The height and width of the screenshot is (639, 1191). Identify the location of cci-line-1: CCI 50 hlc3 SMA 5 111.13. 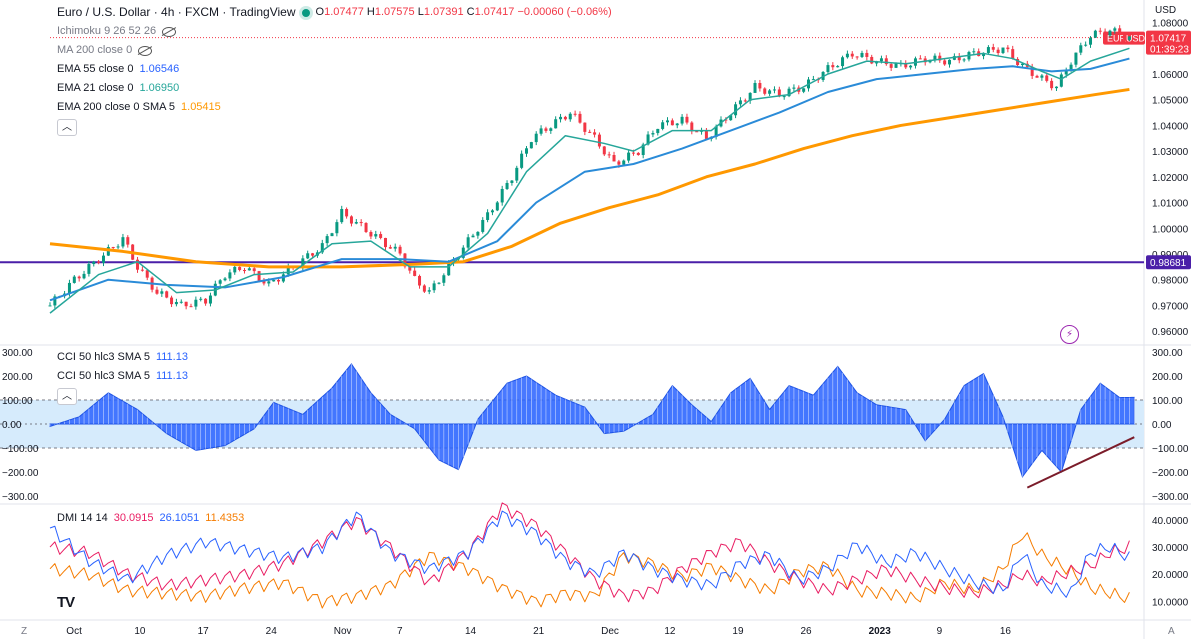
(122, 357).